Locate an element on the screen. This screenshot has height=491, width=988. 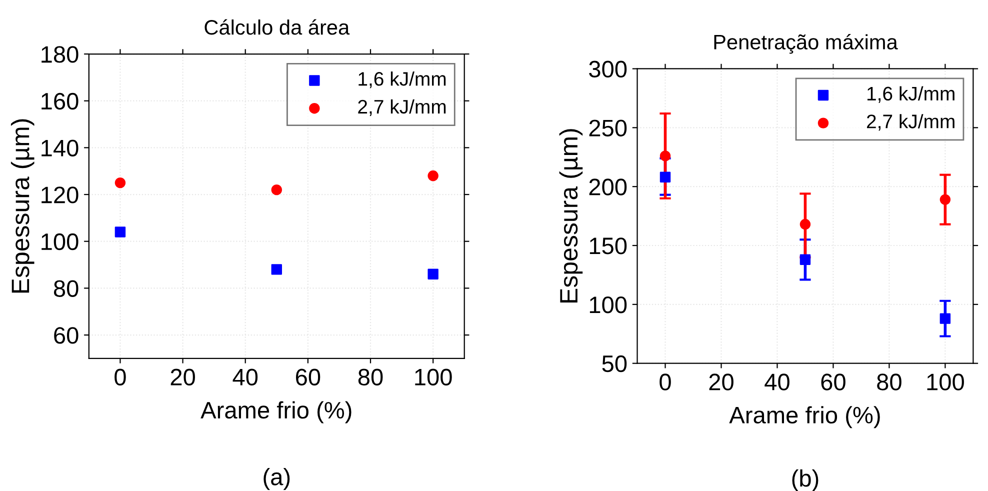
y-tick-label: 150 is located at coordinates (608, 246).